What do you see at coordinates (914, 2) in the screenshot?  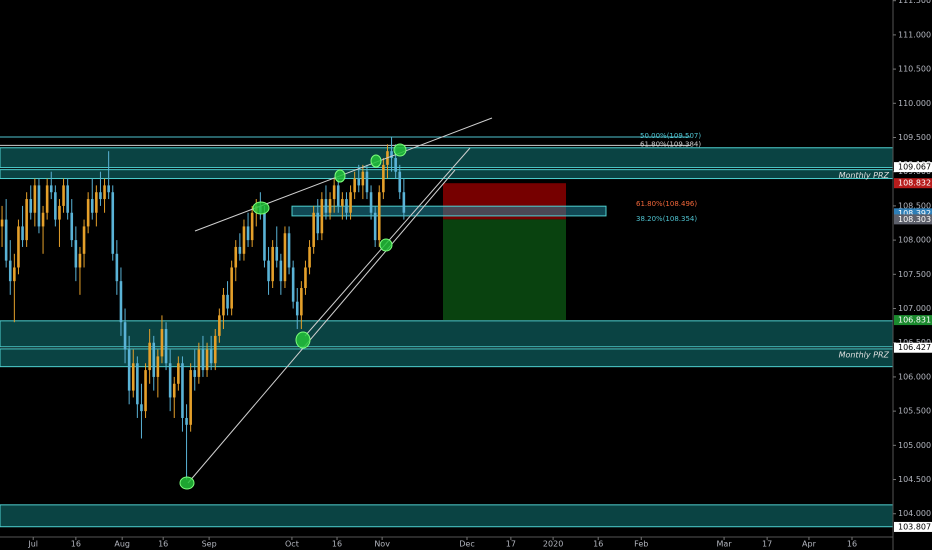 I see `y-tick-label: 111.500` at bounding box center [914, 2].